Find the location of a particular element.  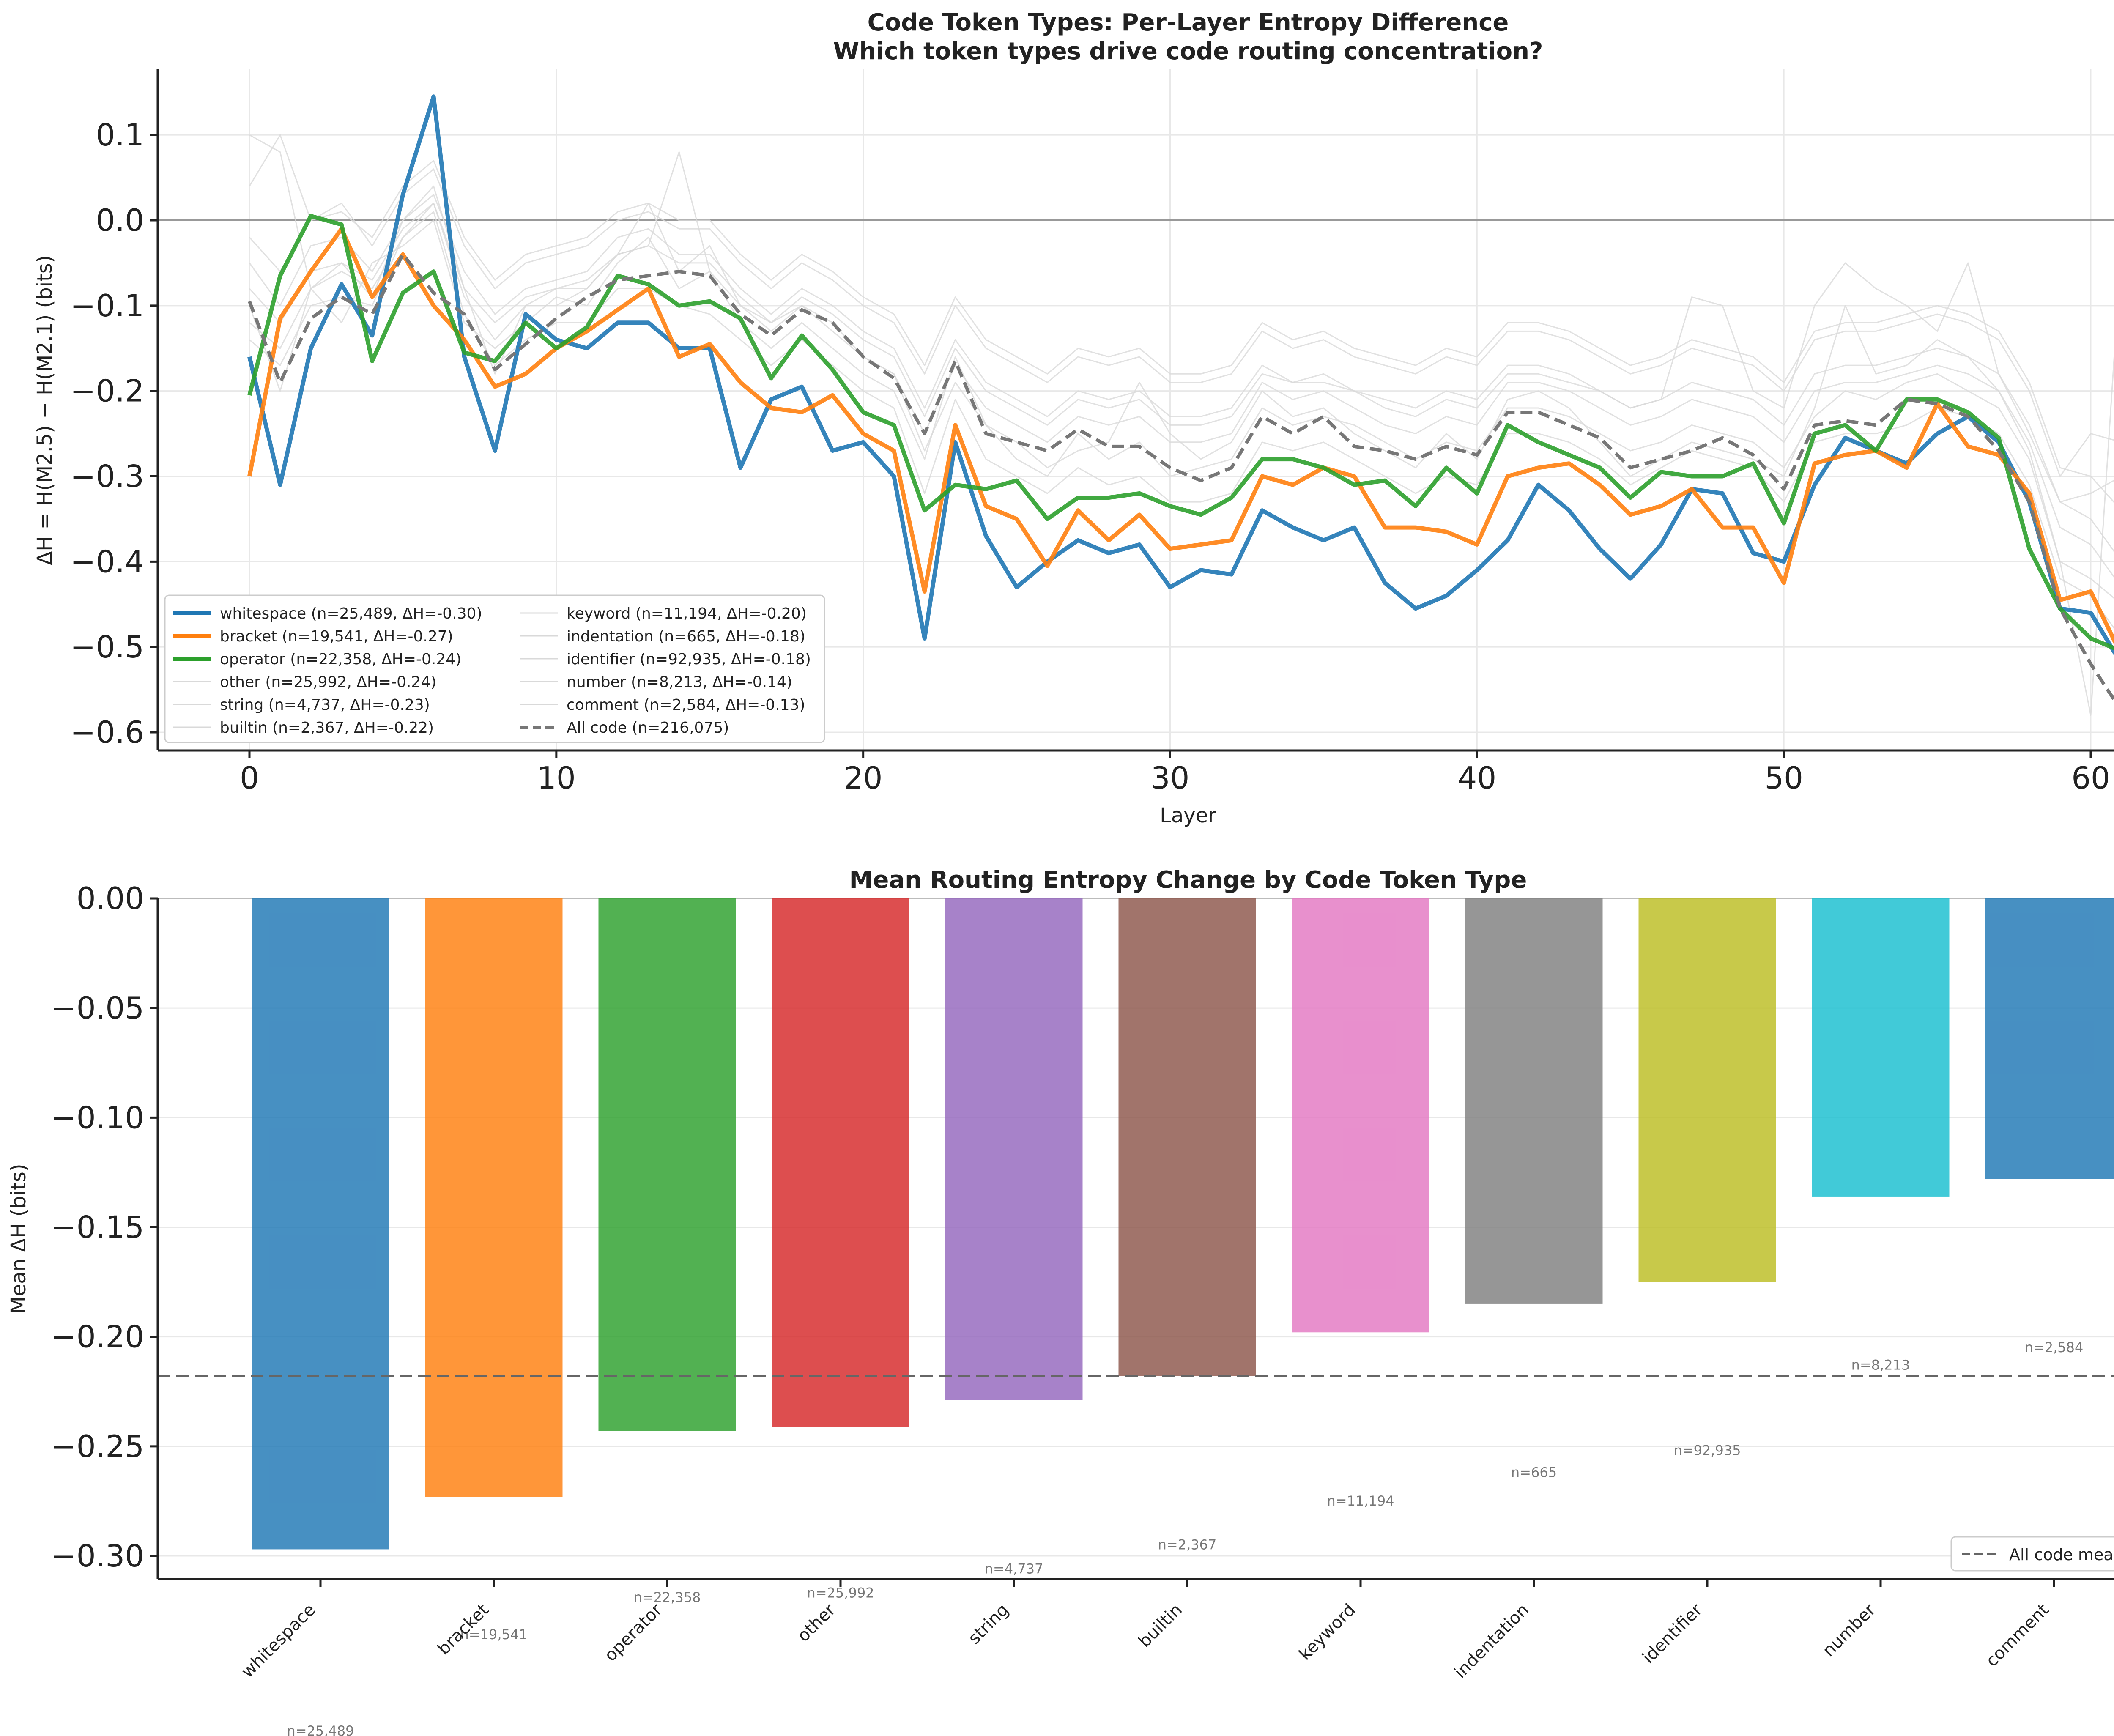

bottom-legend: All code mean (-0.22) is located at coordinates (2032, 1554).